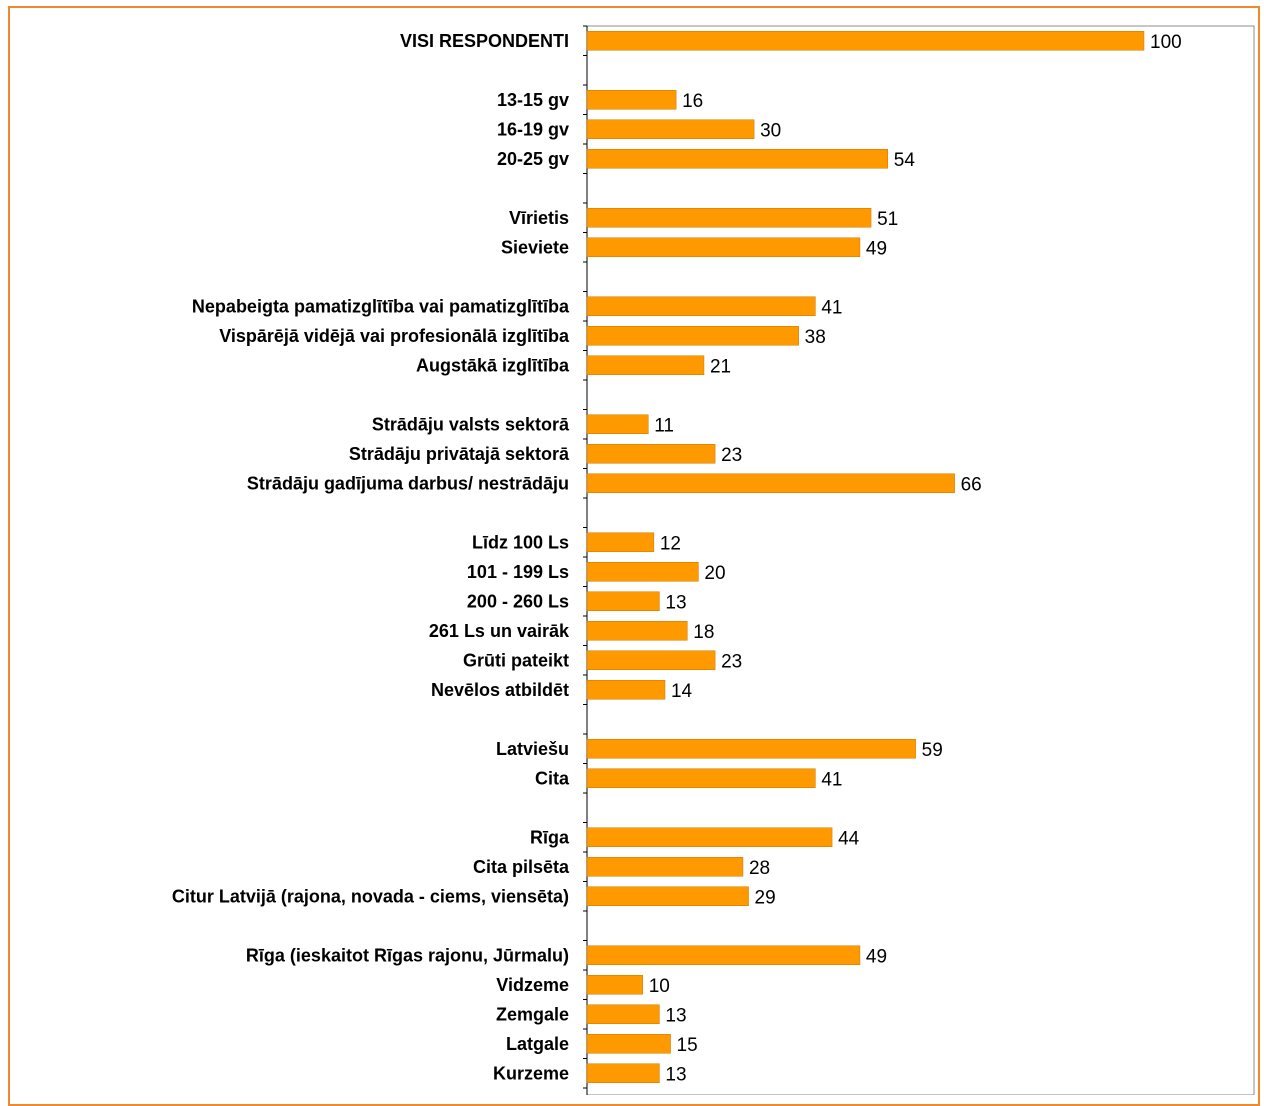  I want to click on category-label: 101 - 199 Ls, so click(518, 572).